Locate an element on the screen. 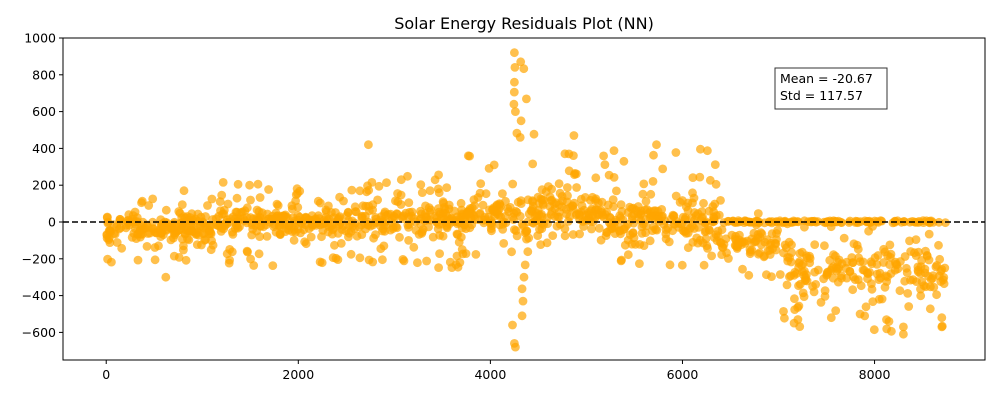 This screenshot has height=400, width=1000. y-axis: −600 −400 −200 0 200 400 600 800 1000 is located at coordinates (42, 185).